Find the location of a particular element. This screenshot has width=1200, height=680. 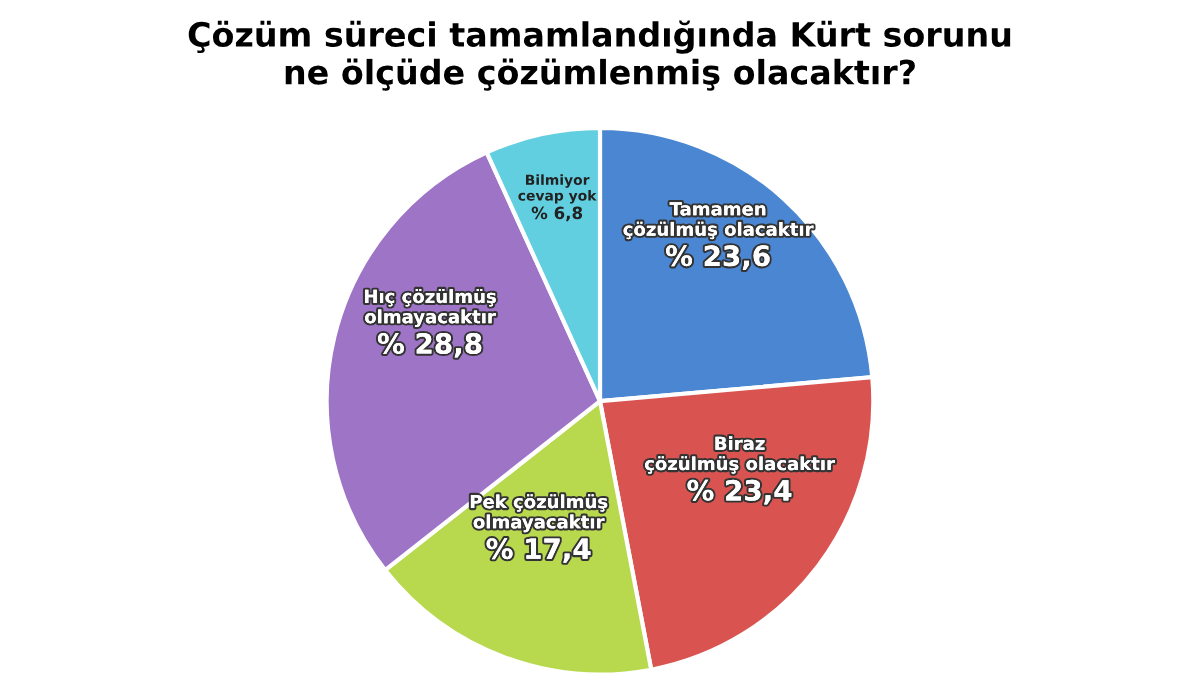

data-label: % 28,8 is located at coordinates (429, 345).